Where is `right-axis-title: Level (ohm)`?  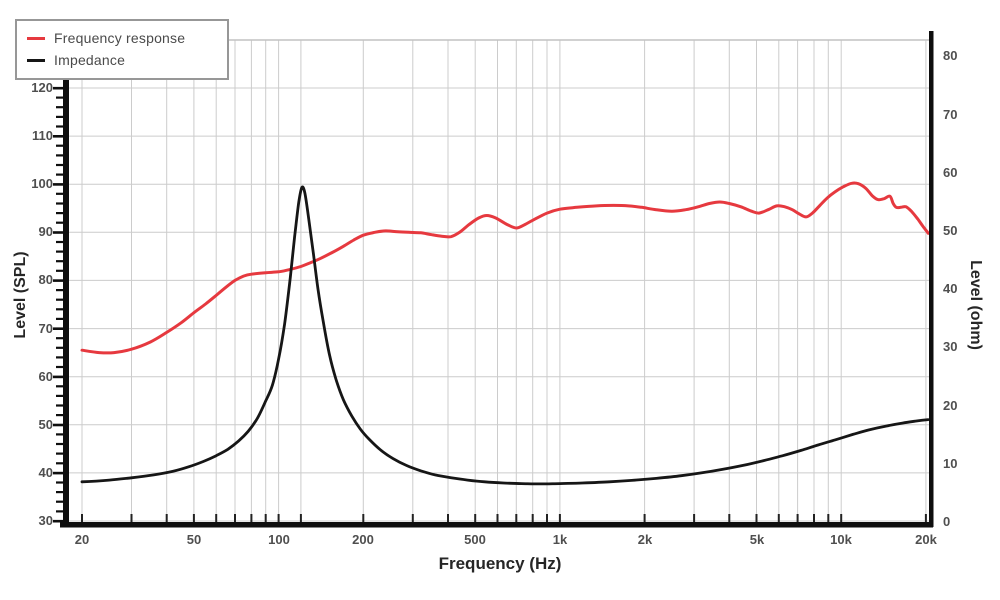
right-axis-title: Level (ohm) is located at coordinates (975, 305).